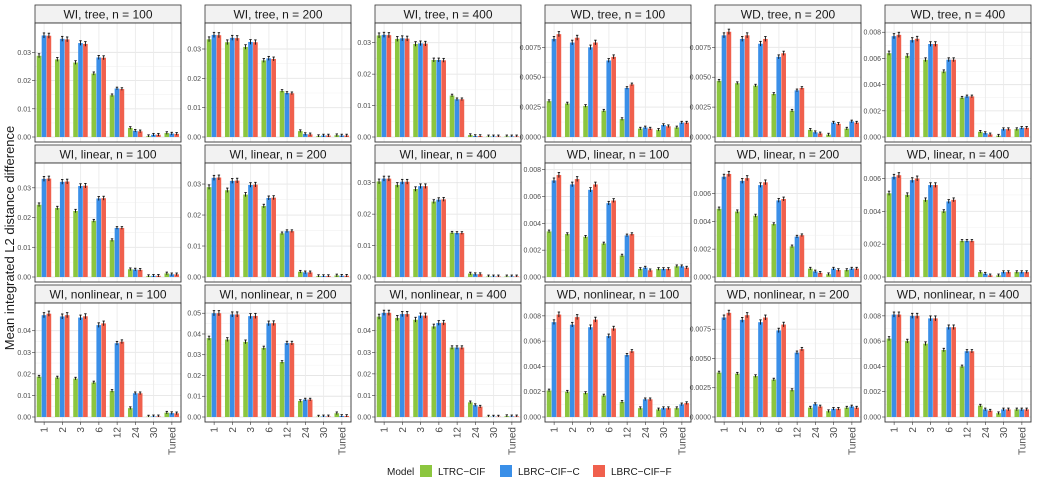  Describe the element at coordinates (107, 295) in the screenshot. I see `facet-title: WI, nonlinear, n = 100` at that location.